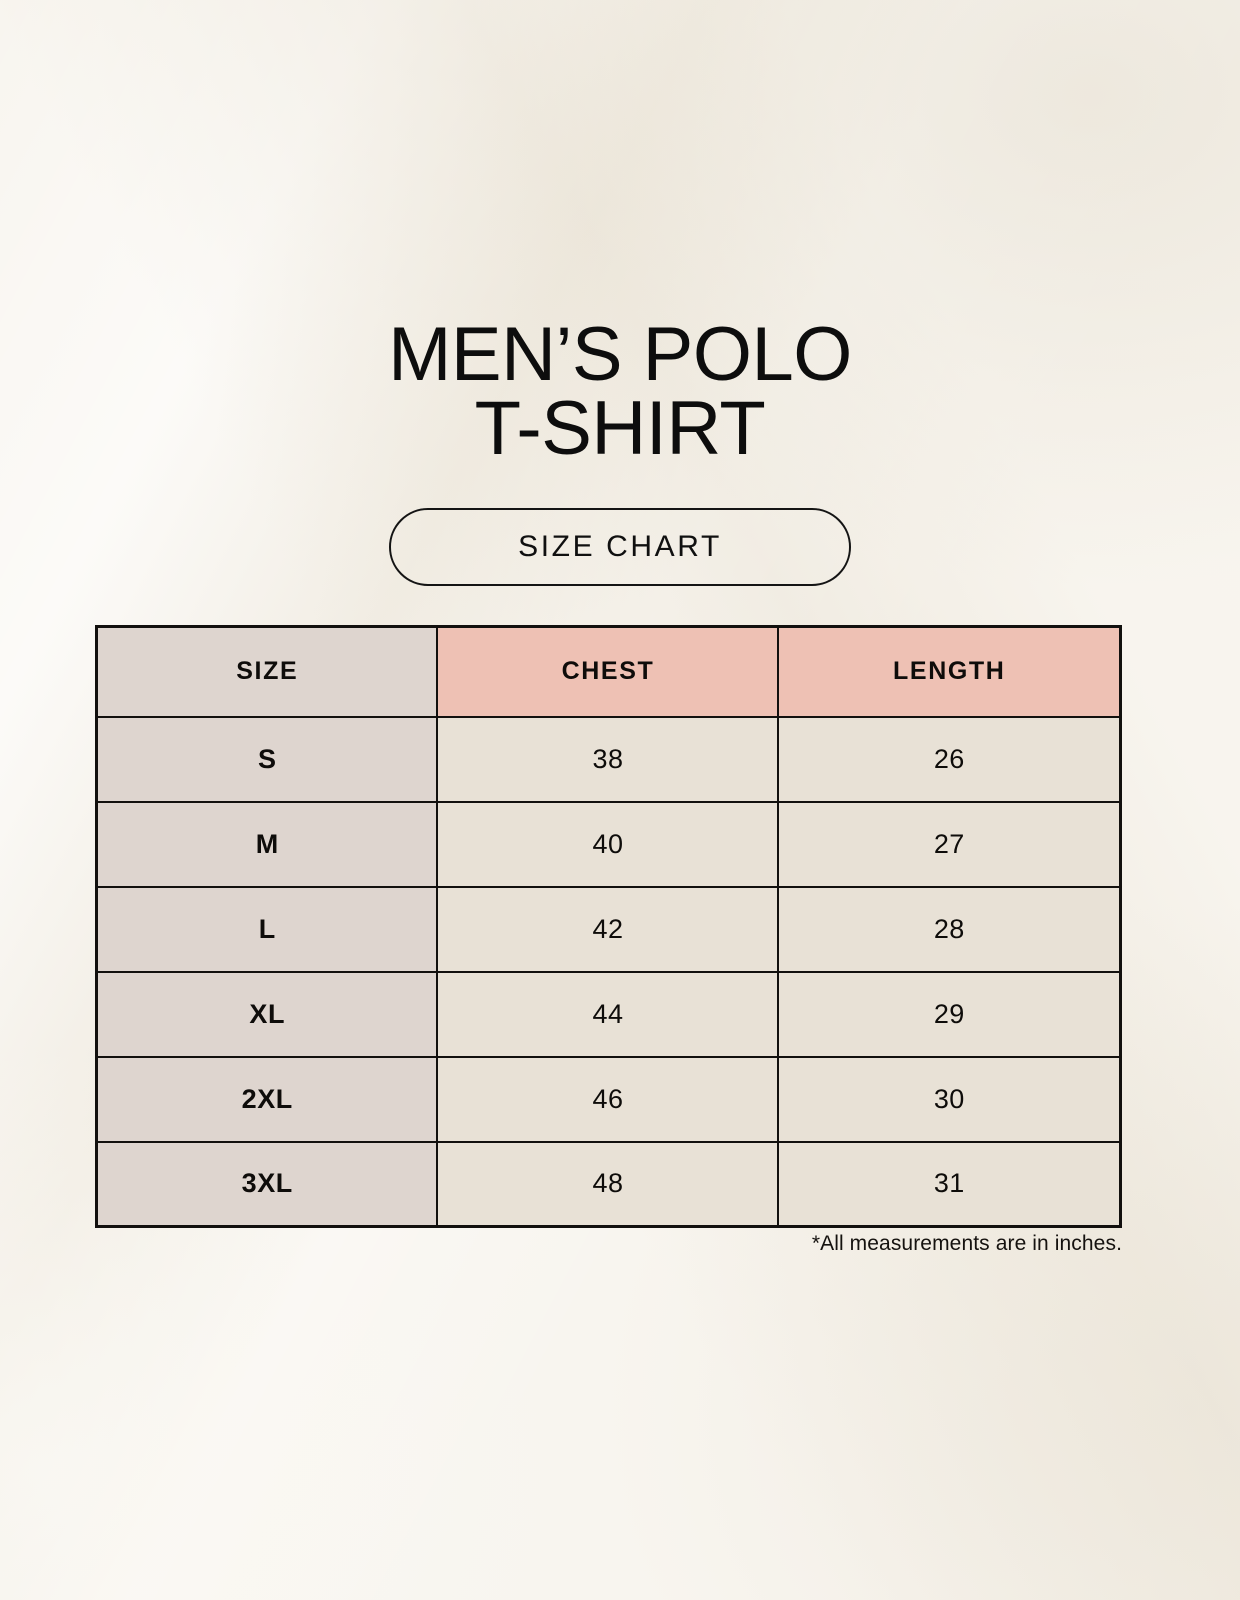 This screenshot has height=1600, width=1240. What do you see at coordinates (949, 1014) in the screenshot?
I see `cell-length: 29` at bounding box center [949, 1014].